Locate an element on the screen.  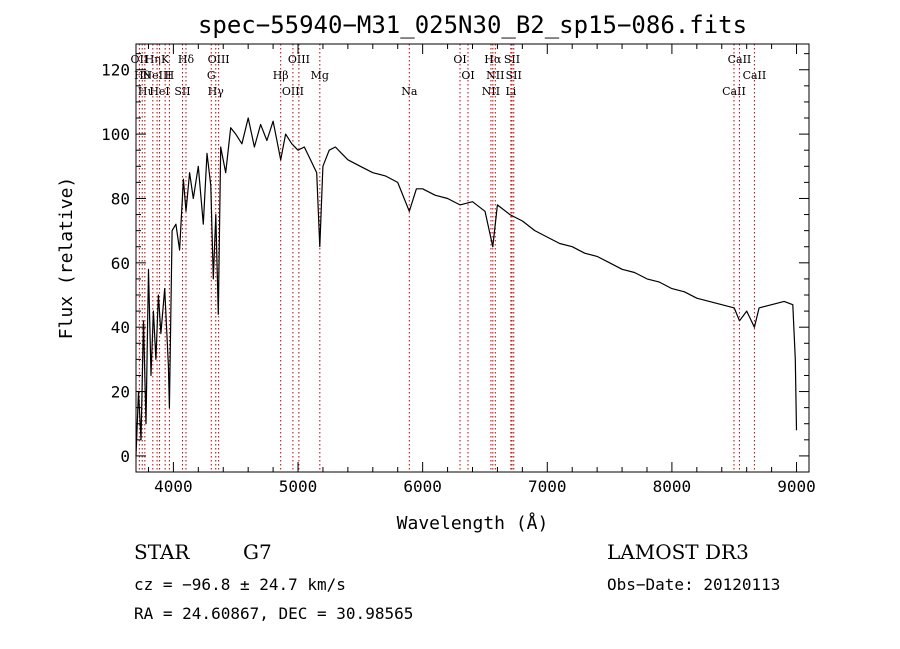
line-marker-label: H is located at coordinates (170, 75).